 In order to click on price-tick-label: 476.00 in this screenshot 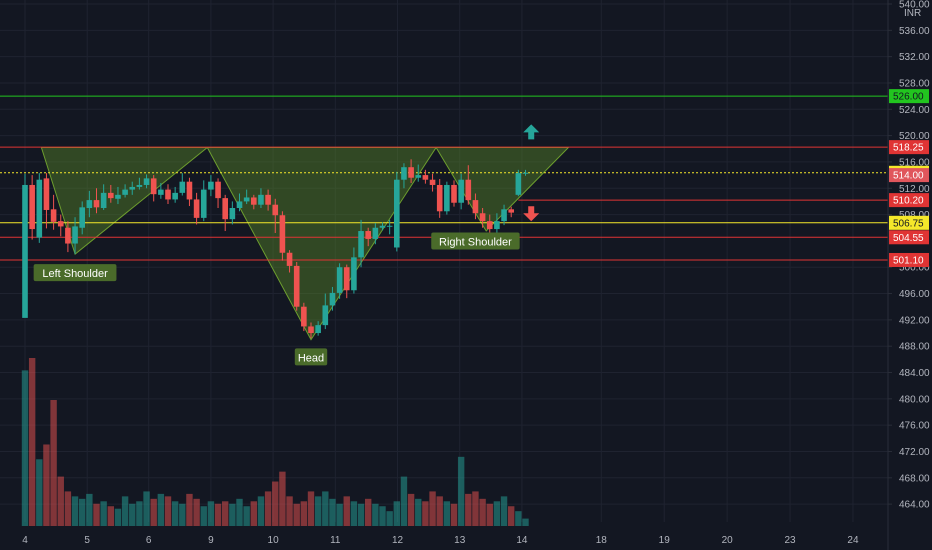, I will do `click(914, 426)`.